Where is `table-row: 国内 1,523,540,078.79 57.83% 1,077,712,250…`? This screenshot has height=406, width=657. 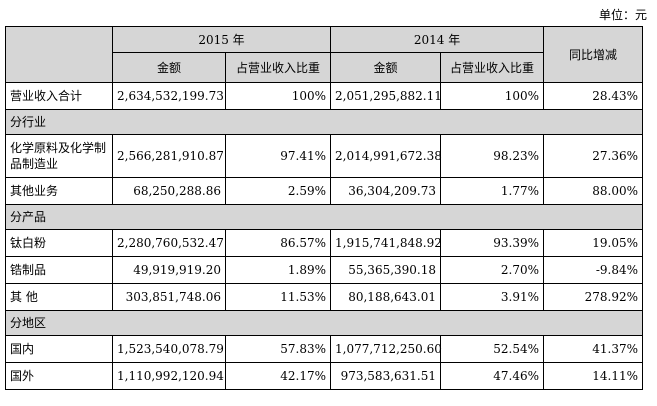
table-row: 国内 1,523,540,078.79 57.83% 1,077,712,250… is located at coordinates (324, 349).